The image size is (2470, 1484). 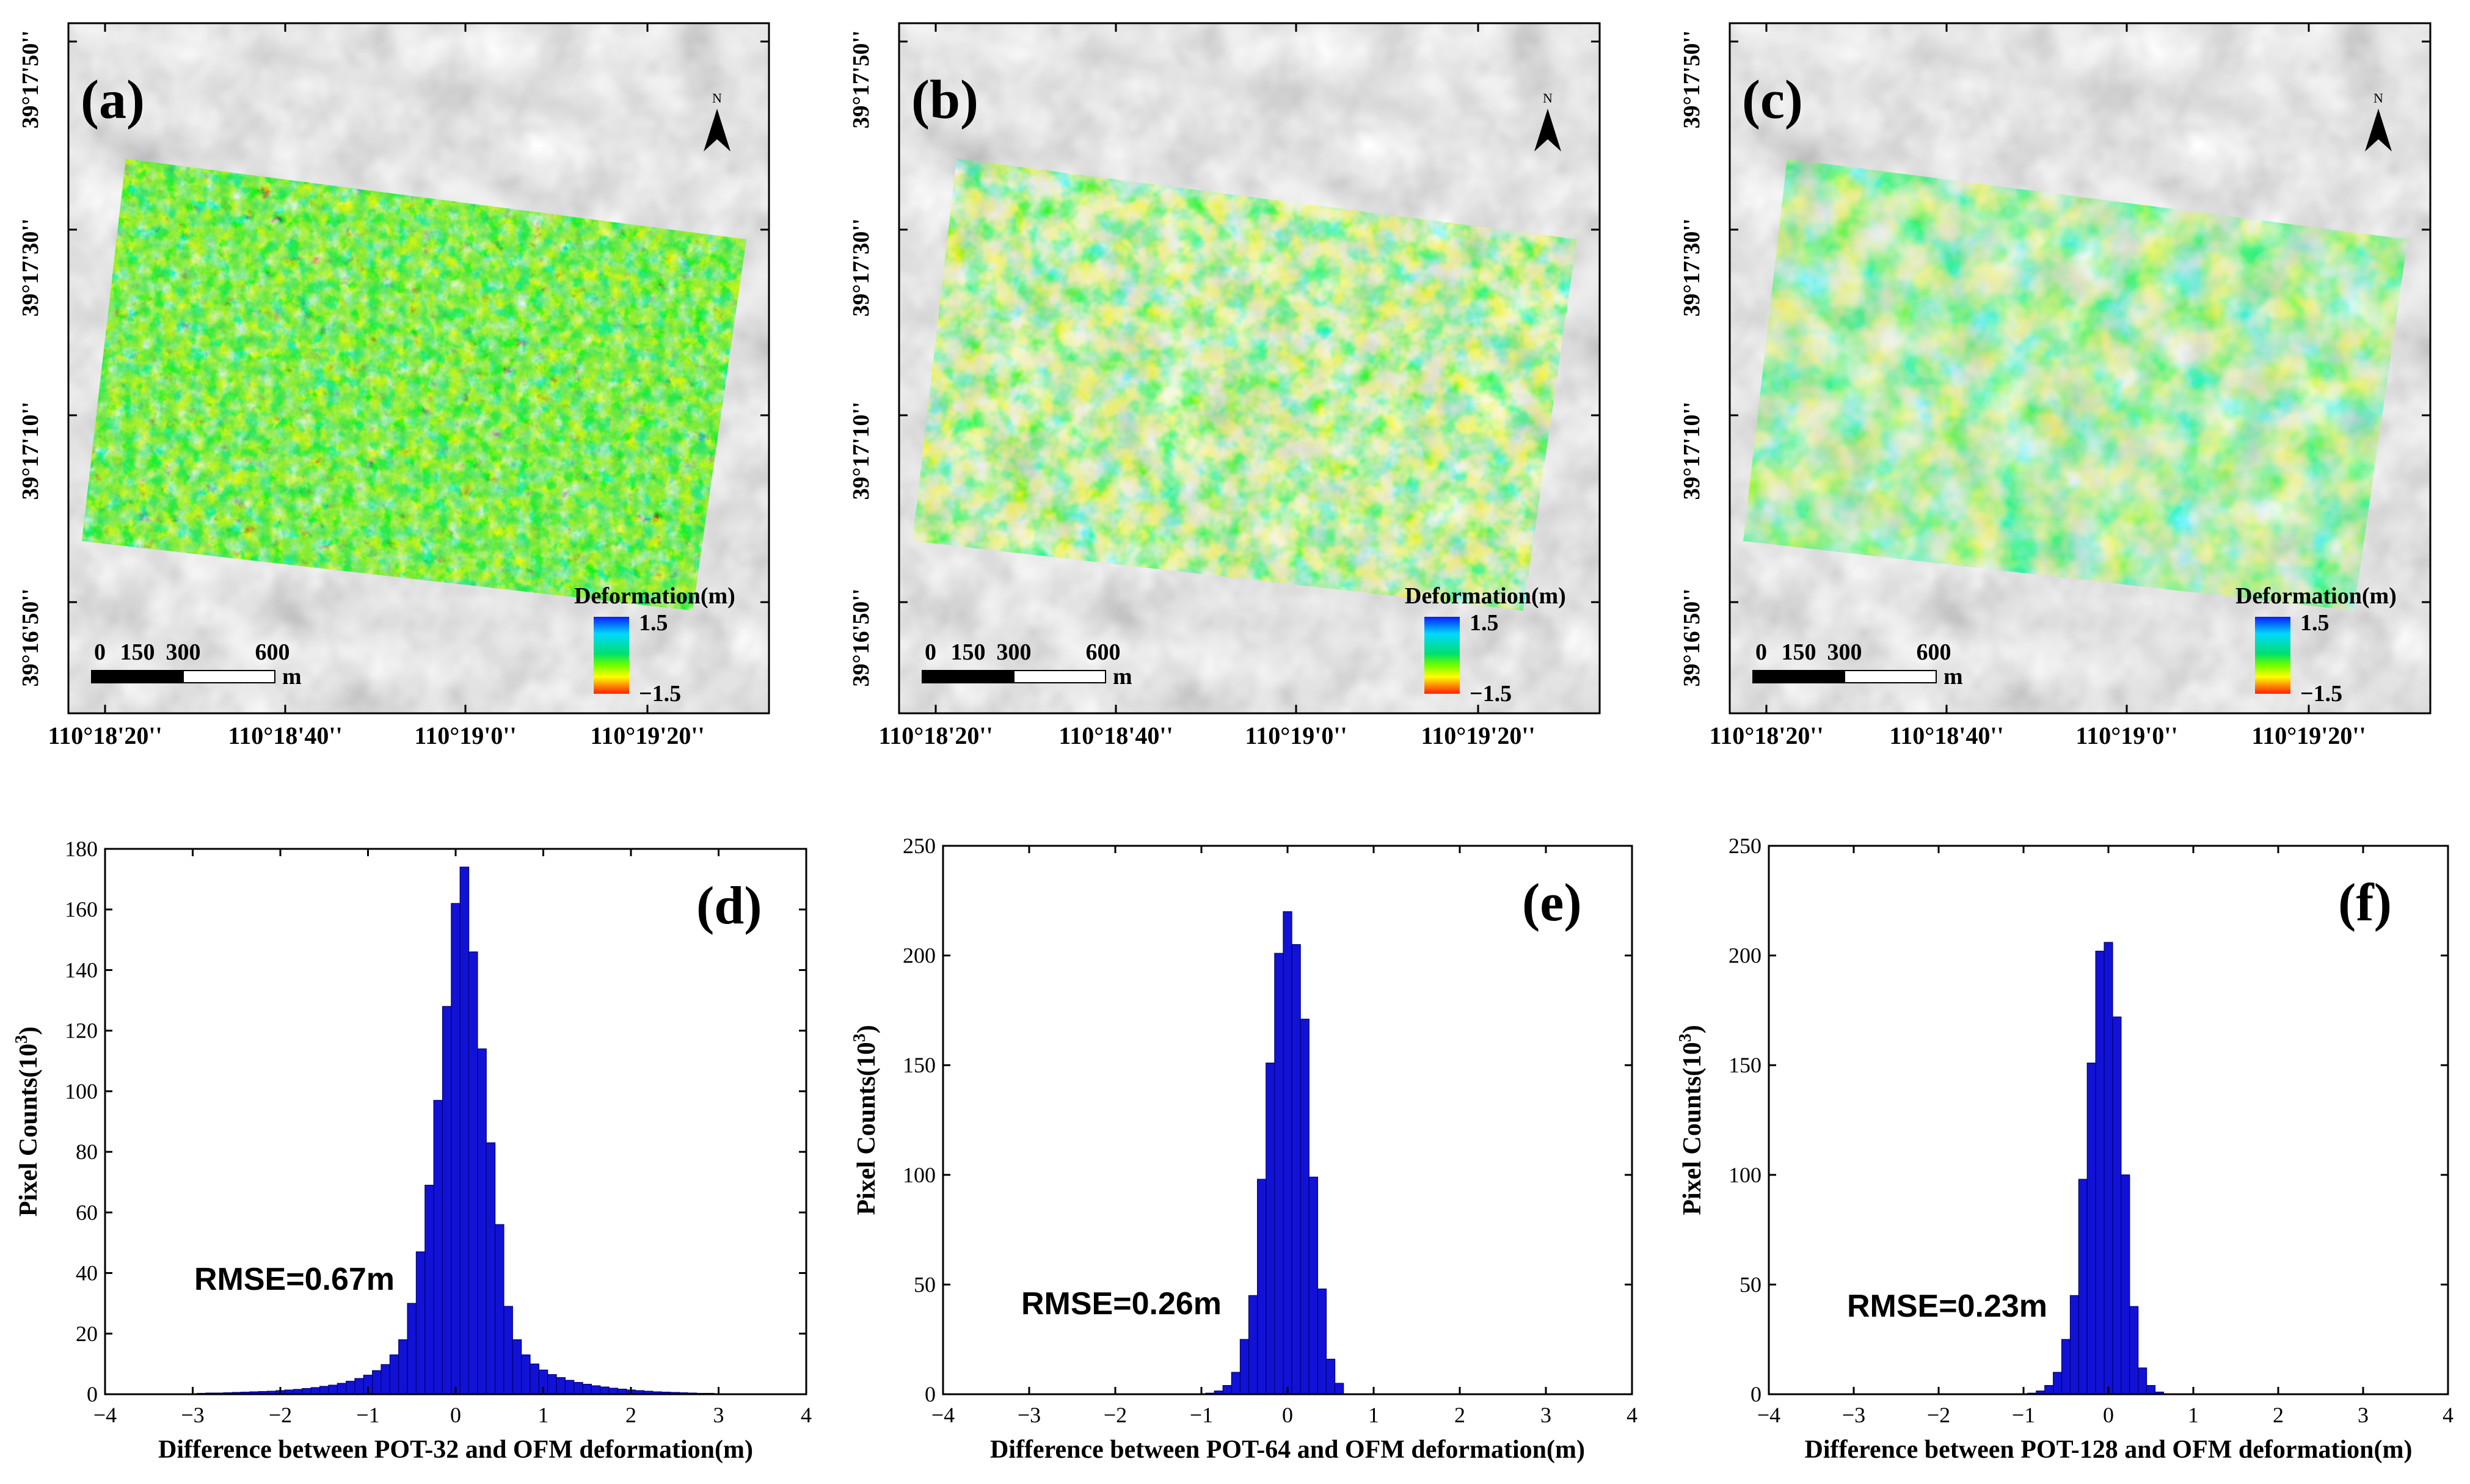 I want to click on x-tick-label: 4, so click(x=1632, y=1415).